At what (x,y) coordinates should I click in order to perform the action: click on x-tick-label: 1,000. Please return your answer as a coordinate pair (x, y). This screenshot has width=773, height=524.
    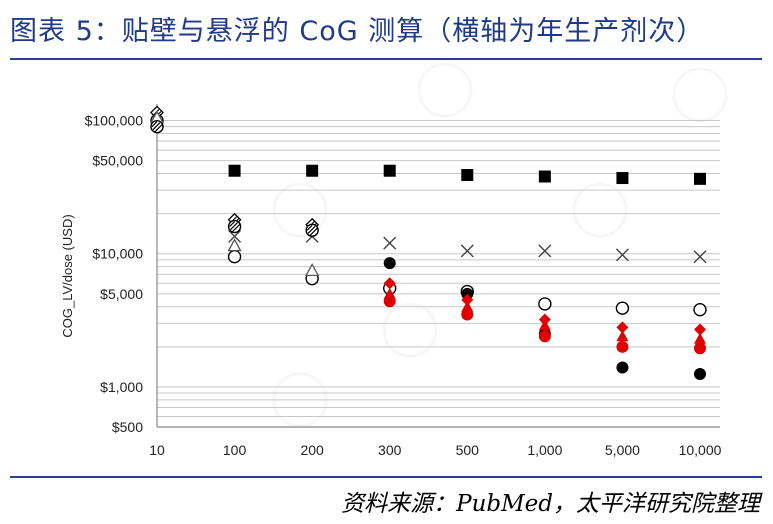
    Looking at the image, I should click on (544, 450).